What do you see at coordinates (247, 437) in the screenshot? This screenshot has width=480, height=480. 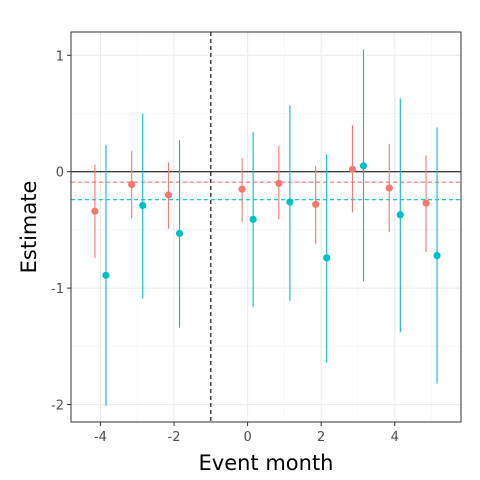 I see `x-tick-label: 0` at bounding box center [247, 437].